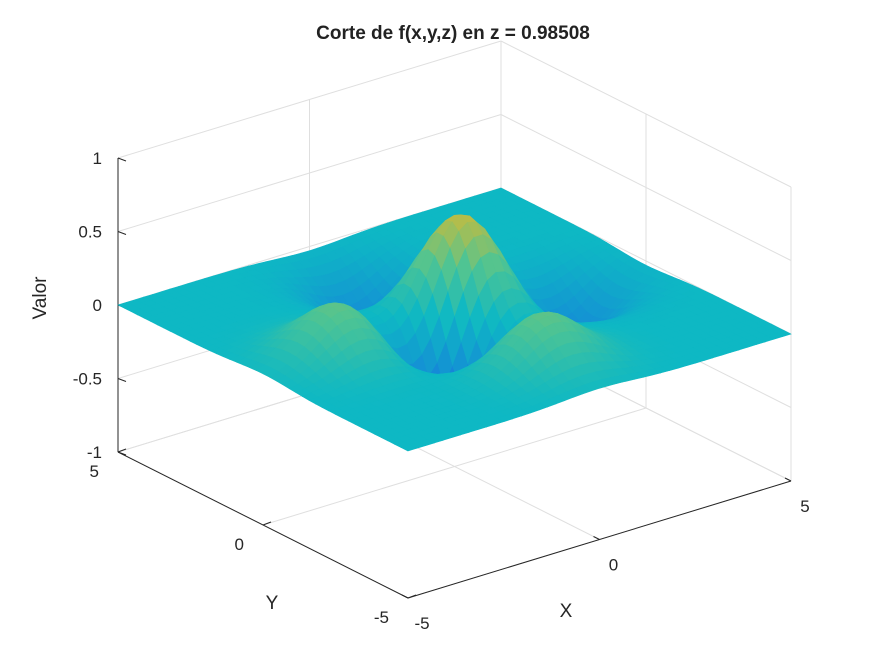 This screenshot has height=656, width=875. What do you see at coordinates (239, 544) in the screenshot?
I see `y-tick-label: 0` at bounding box center [239, 544].